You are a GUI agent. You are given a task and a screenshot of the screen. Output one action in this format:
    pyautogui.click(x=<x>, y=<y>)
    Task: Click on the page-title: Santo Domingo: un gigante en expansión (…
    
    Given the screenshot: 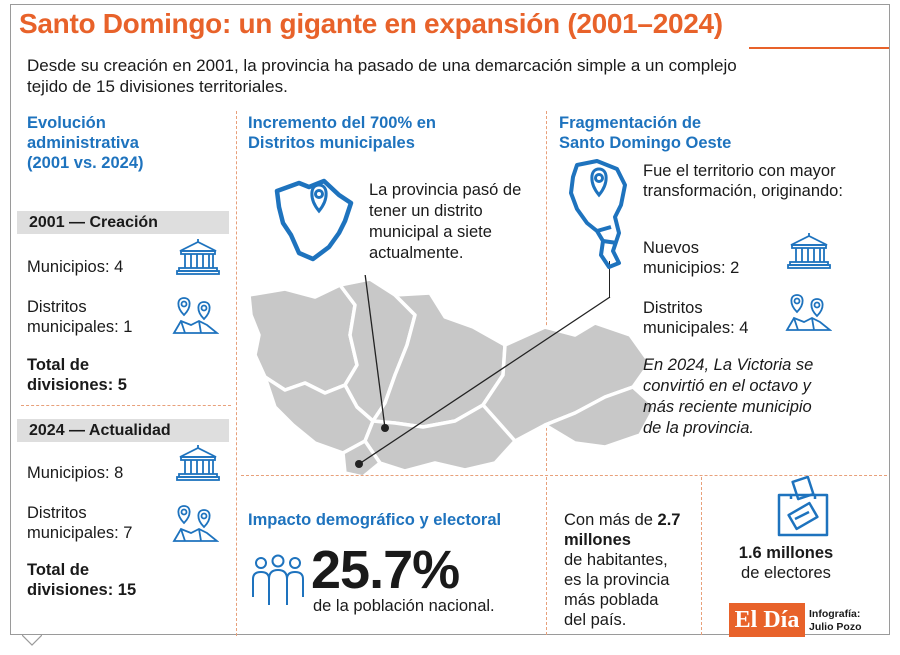 What is the action you would take?
    pyautogui.click(x=371, y=23)
    